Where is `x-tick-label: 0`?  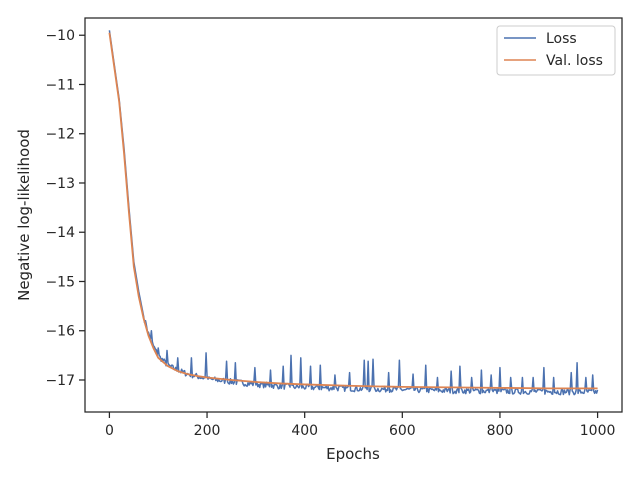 x-tick-label: 0 is located at coordinates (109, 431).